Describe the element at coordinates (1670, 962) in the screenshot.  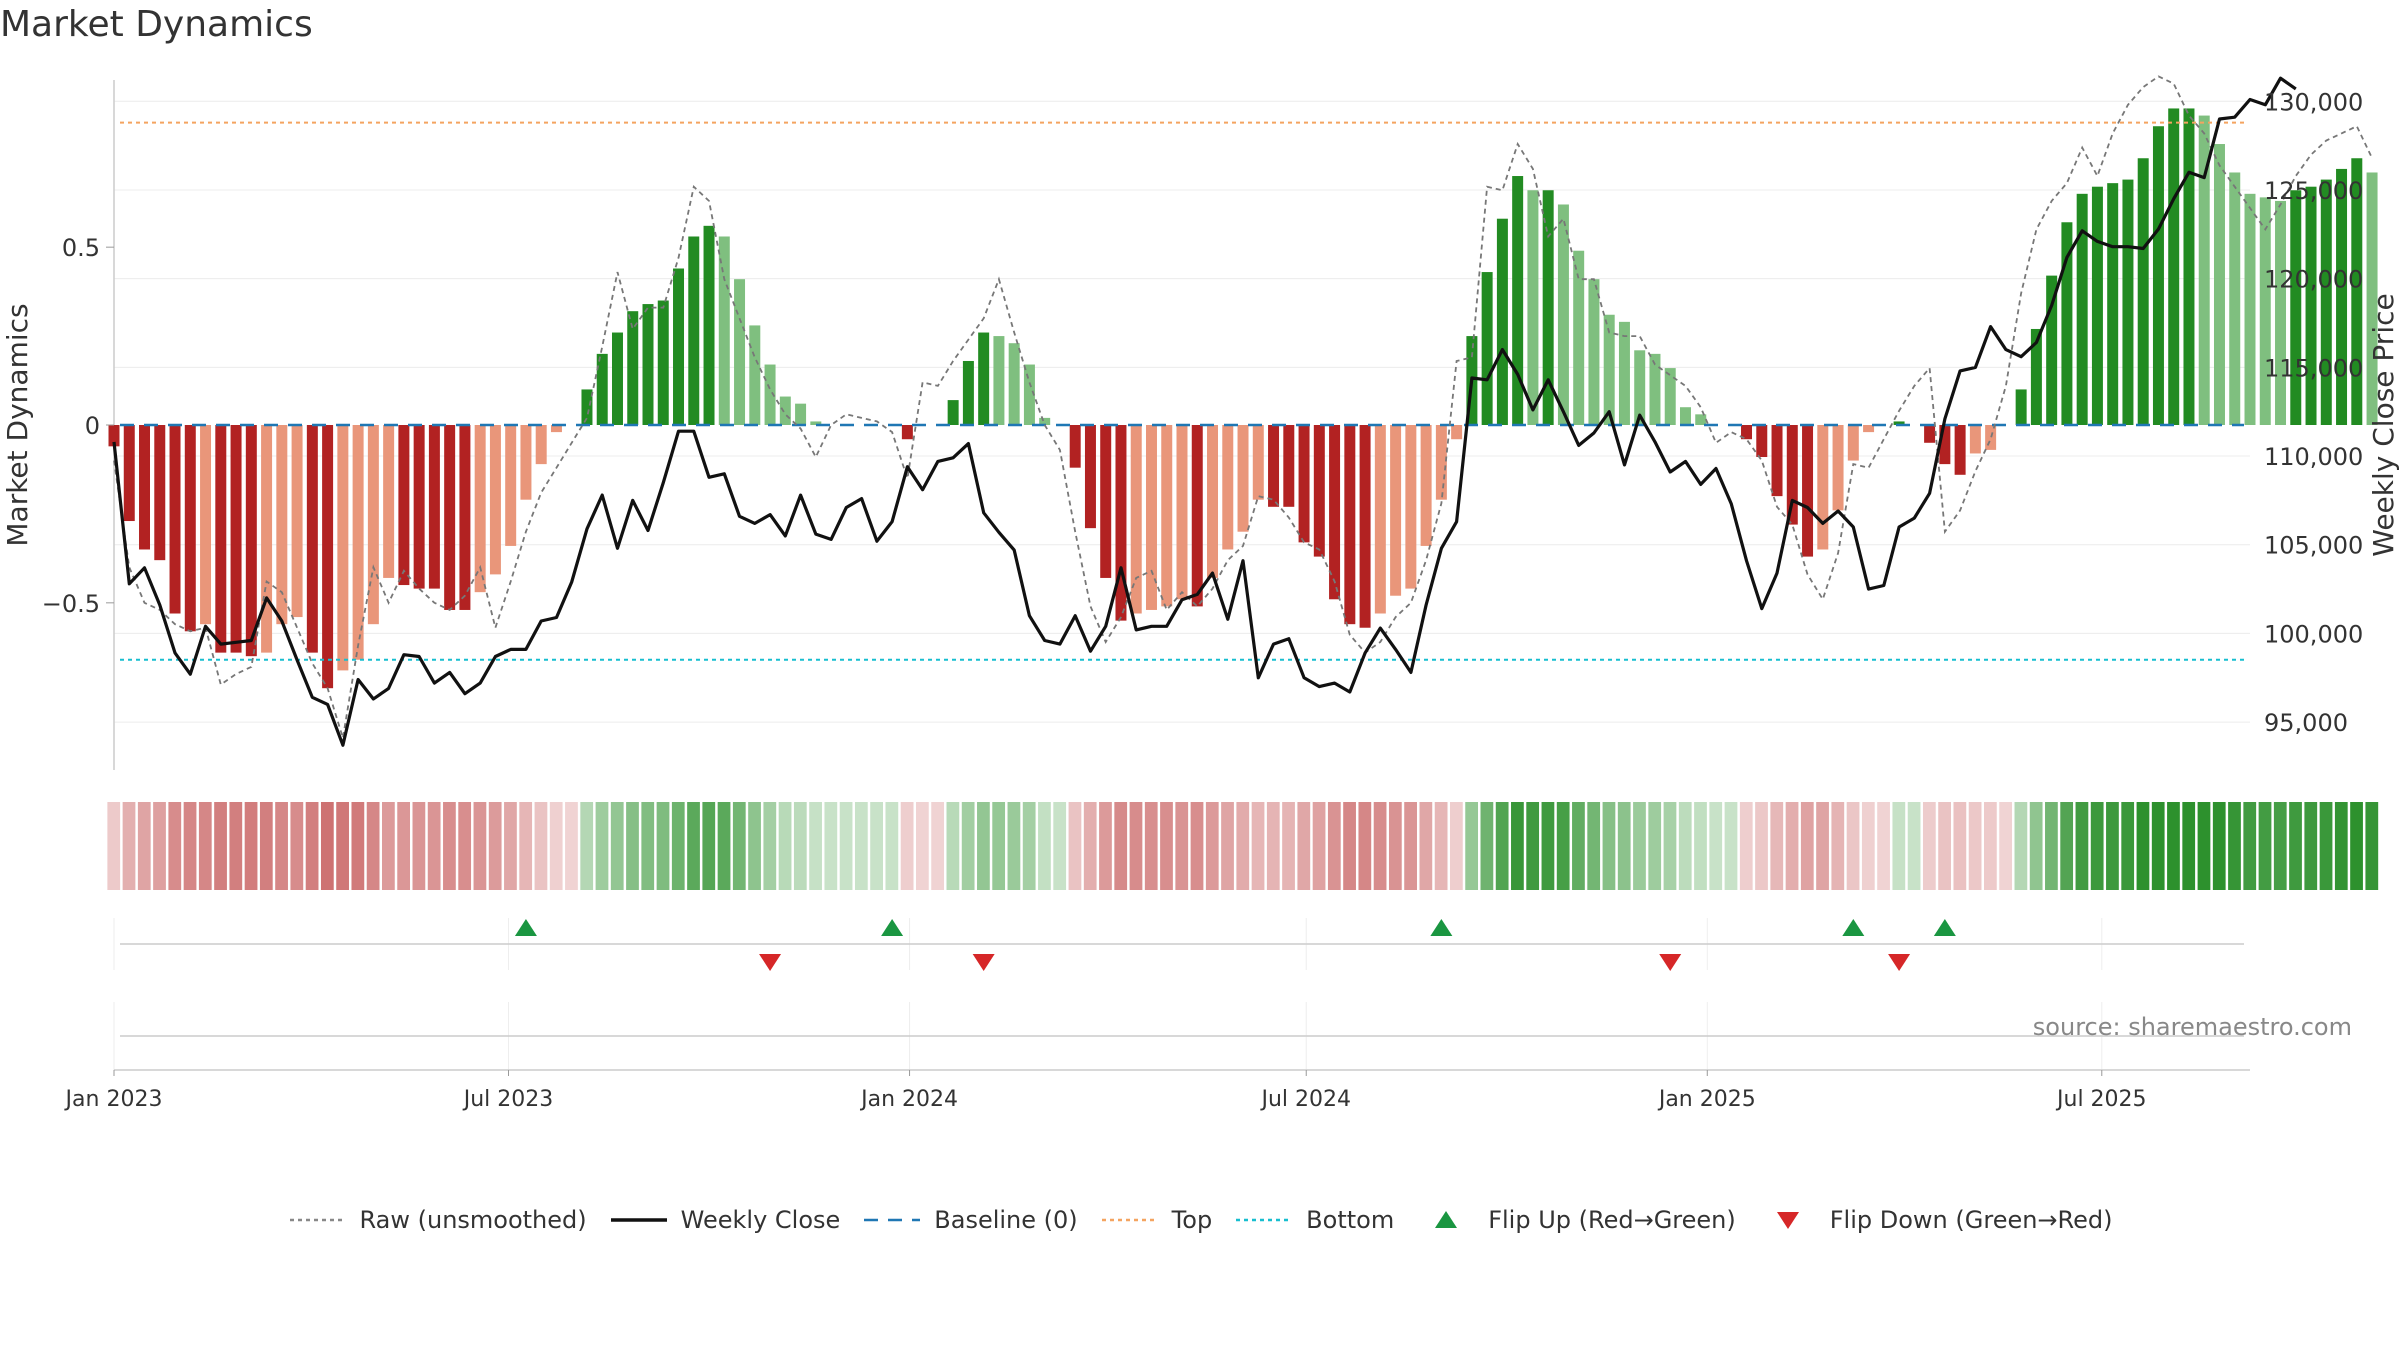
I see `flip-down-marker` at that location.